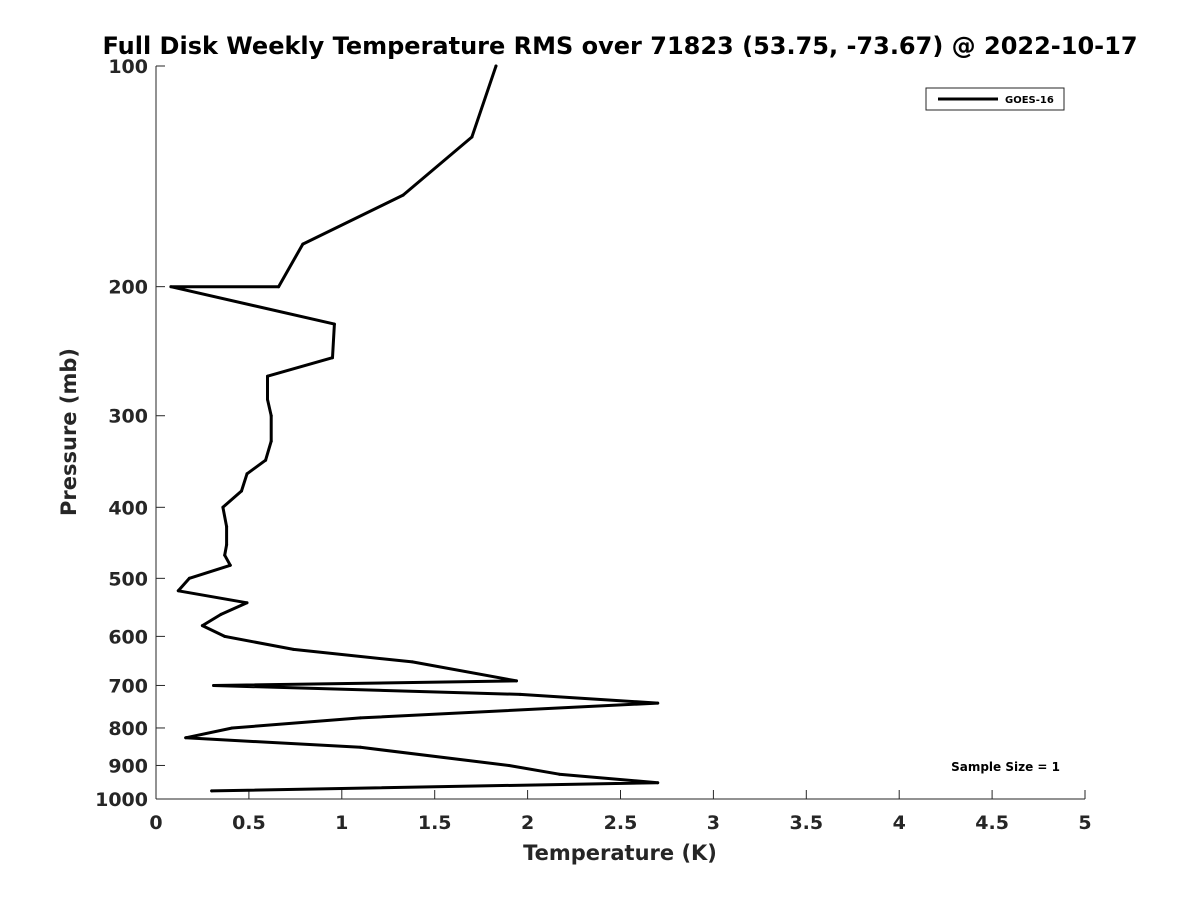  What do you see at coordinates (155, 823) in the screenshot?
I see `x-tick-label: 0` at bounding box center [155, 823].